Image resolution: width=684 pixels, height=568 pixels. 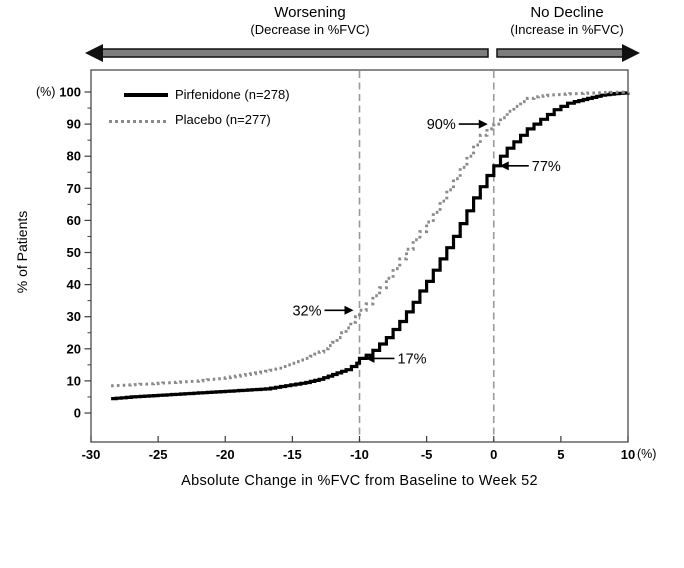 I want to click on annotation-label-17pct: 17%, so click(x=412, y=359).